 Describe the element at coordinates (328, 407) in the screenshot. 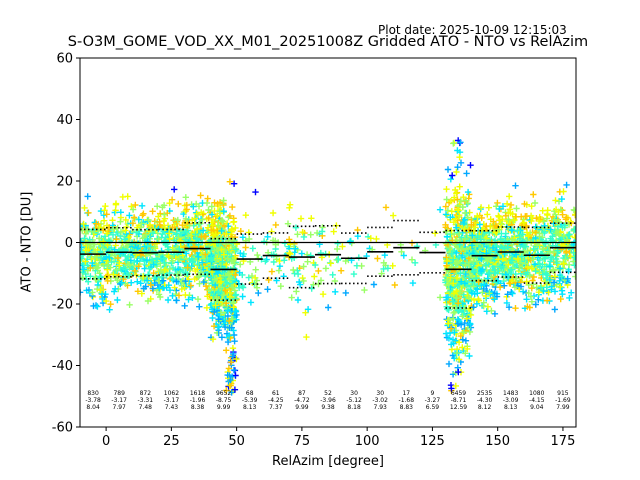

I see `bin-sigma-label: 9.38` at that location.